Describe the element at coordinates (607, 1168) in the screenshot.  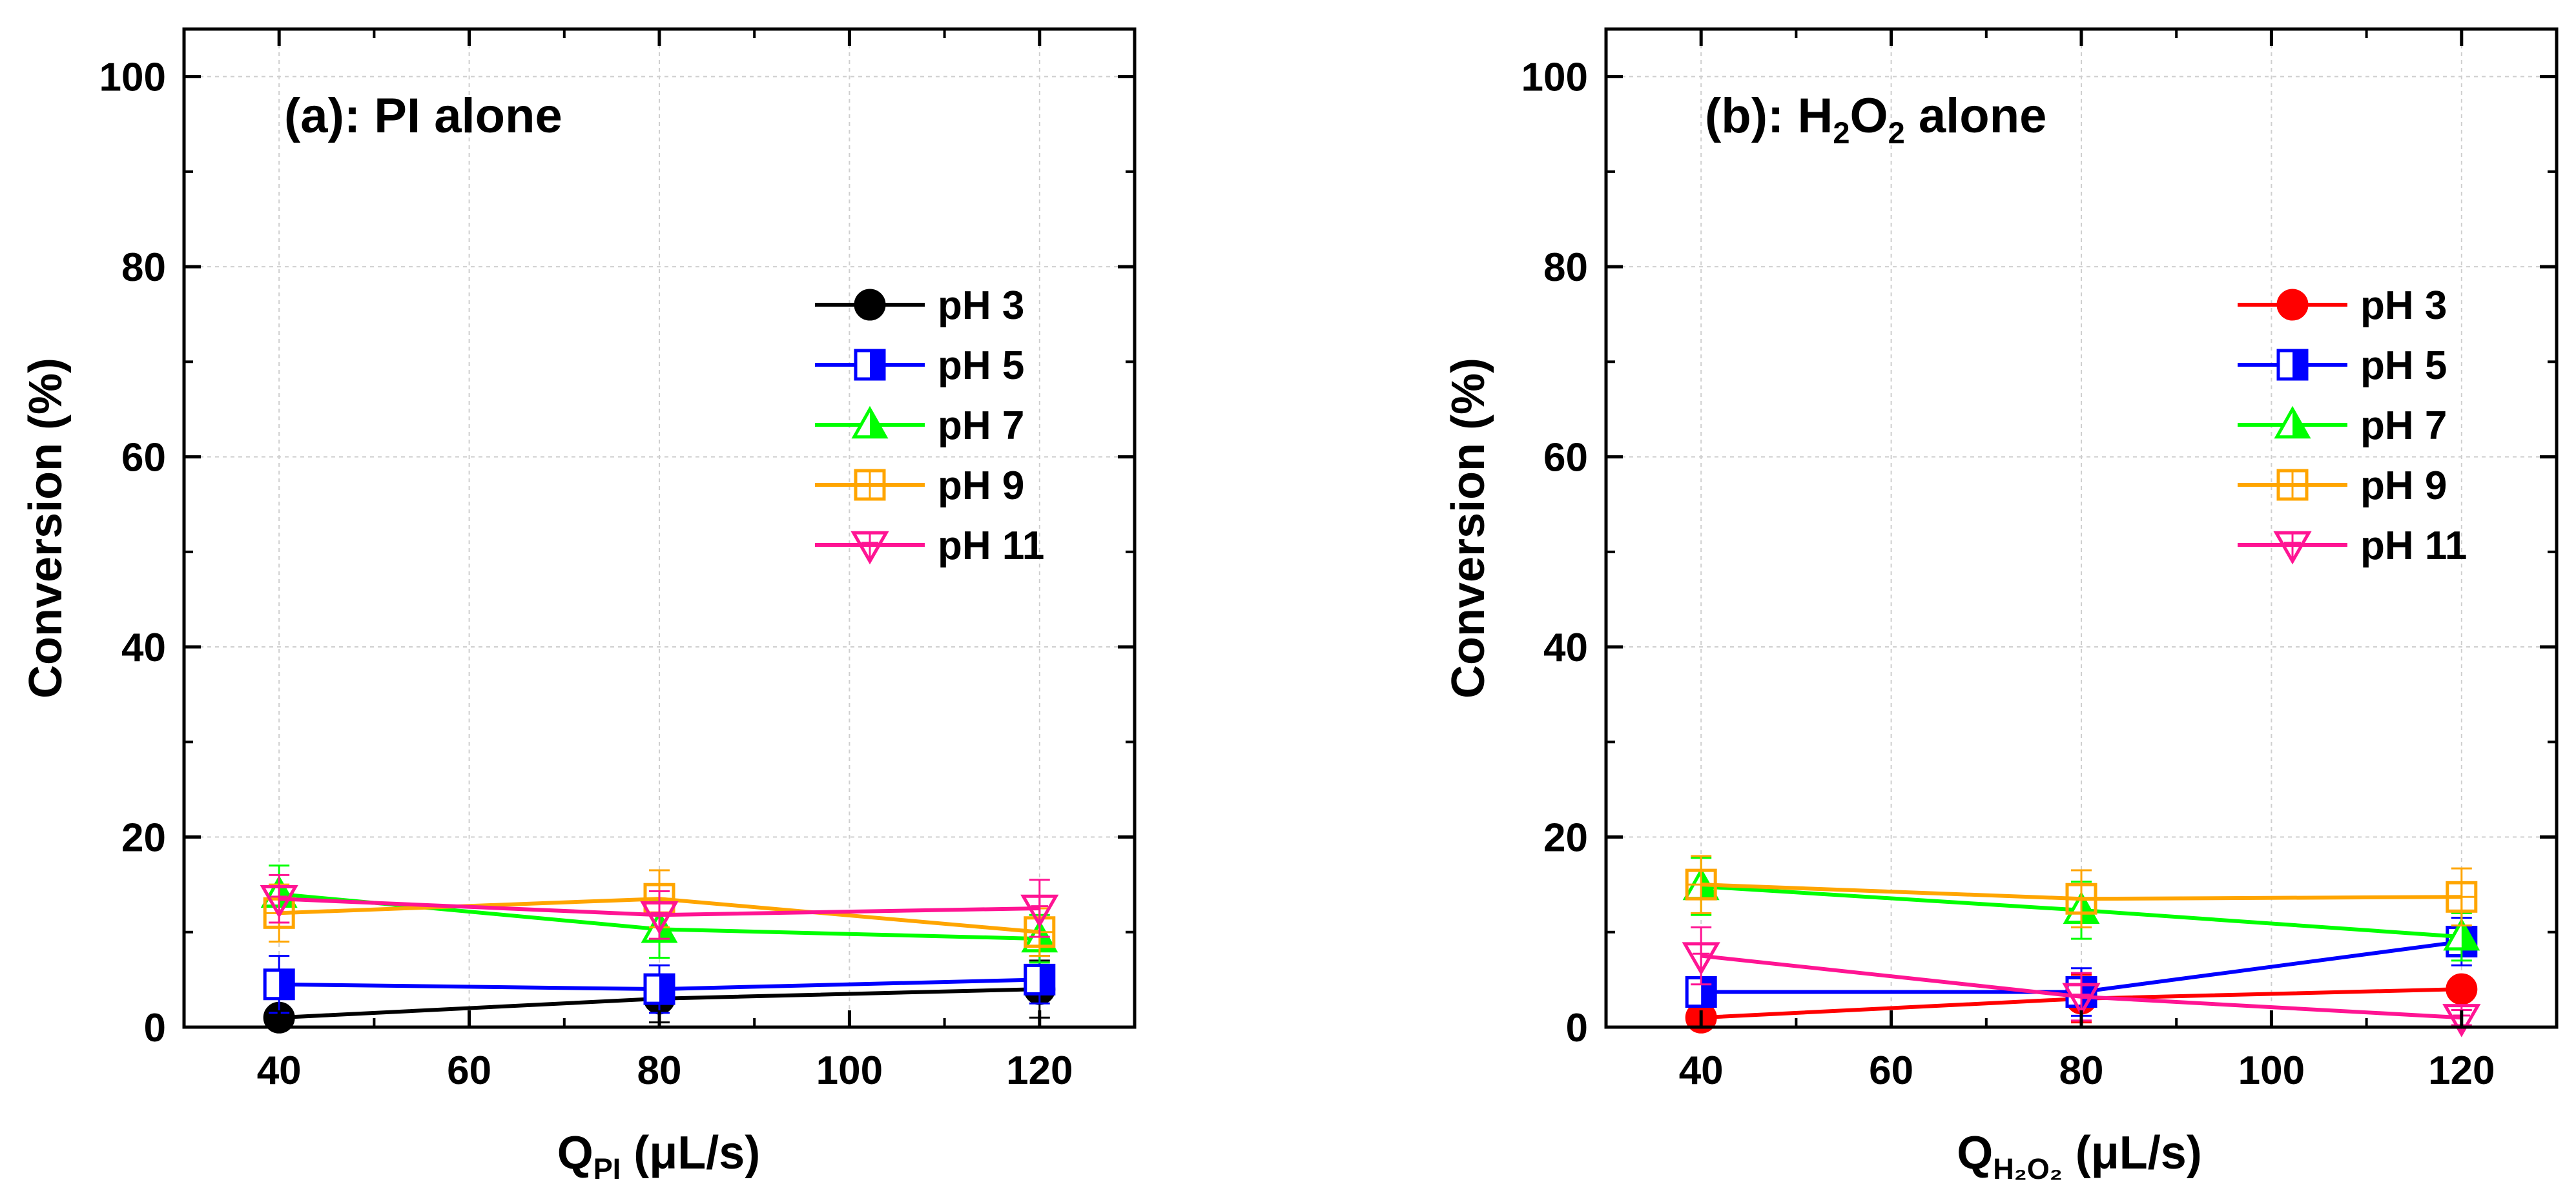
I see `panel-a-x-title-subscript: PI` at that location.